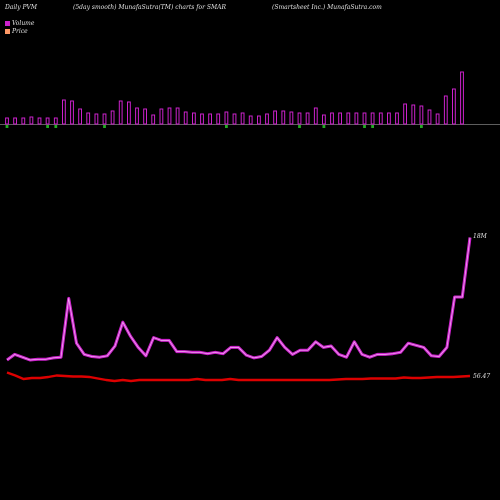  What do you see at coordinates (481, 376) in the screenshot?
I see `price-last-label: 56.47` at bounding box center [481, 376].